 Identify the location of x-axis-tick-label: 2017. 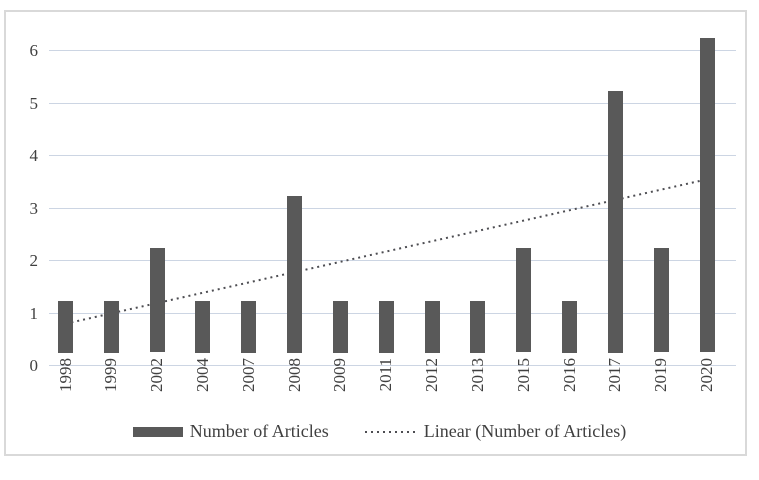
(614, 375).